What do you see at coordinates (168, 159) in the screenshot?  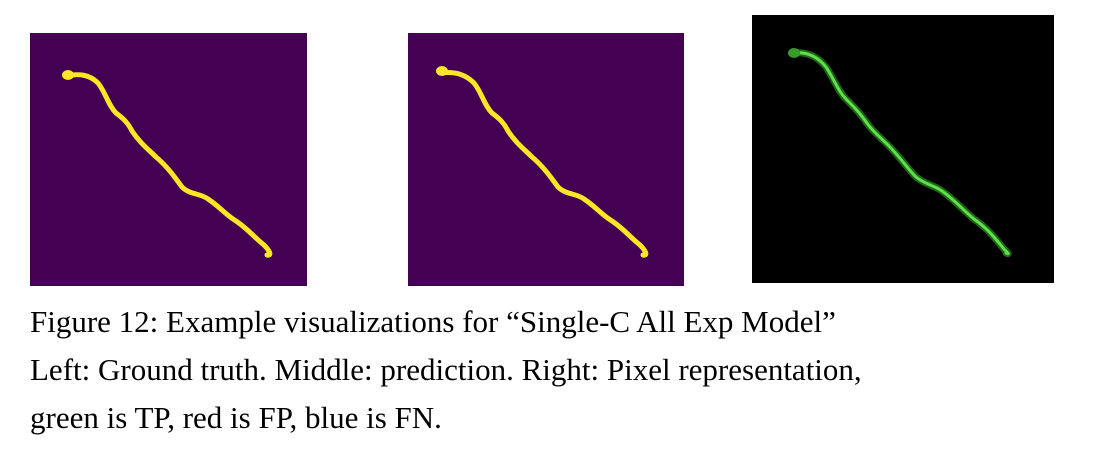 I see `ground-truth-image` at bounding box center [168, 159].